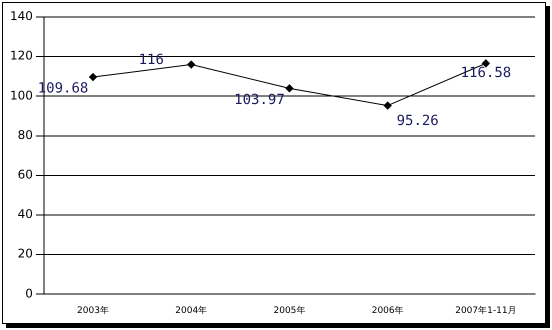 Image resolution: width=552 pixels, height=330 pixels. What do you see at coordinates (151, 60) in the screenshot?
I see `data-label: 116` at bounding box center [151, 60].